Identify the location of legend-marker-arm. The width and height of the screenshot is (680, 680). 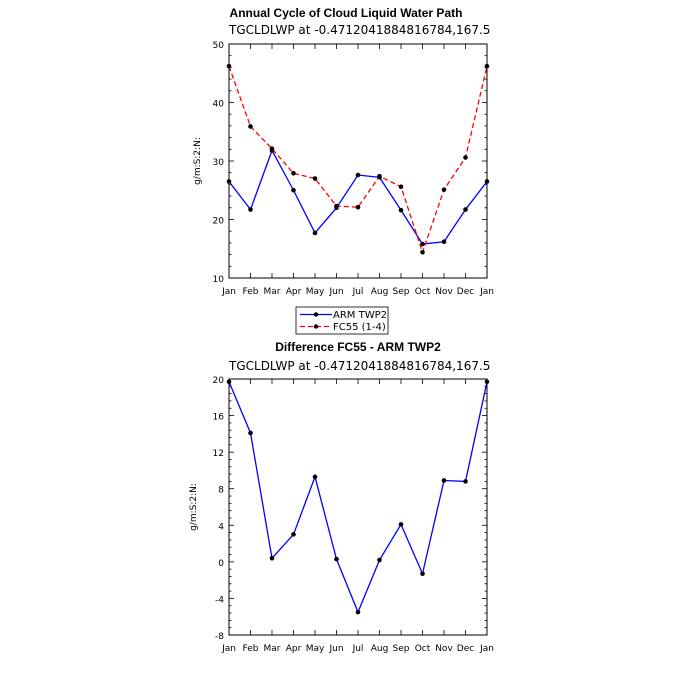
(316, 314).